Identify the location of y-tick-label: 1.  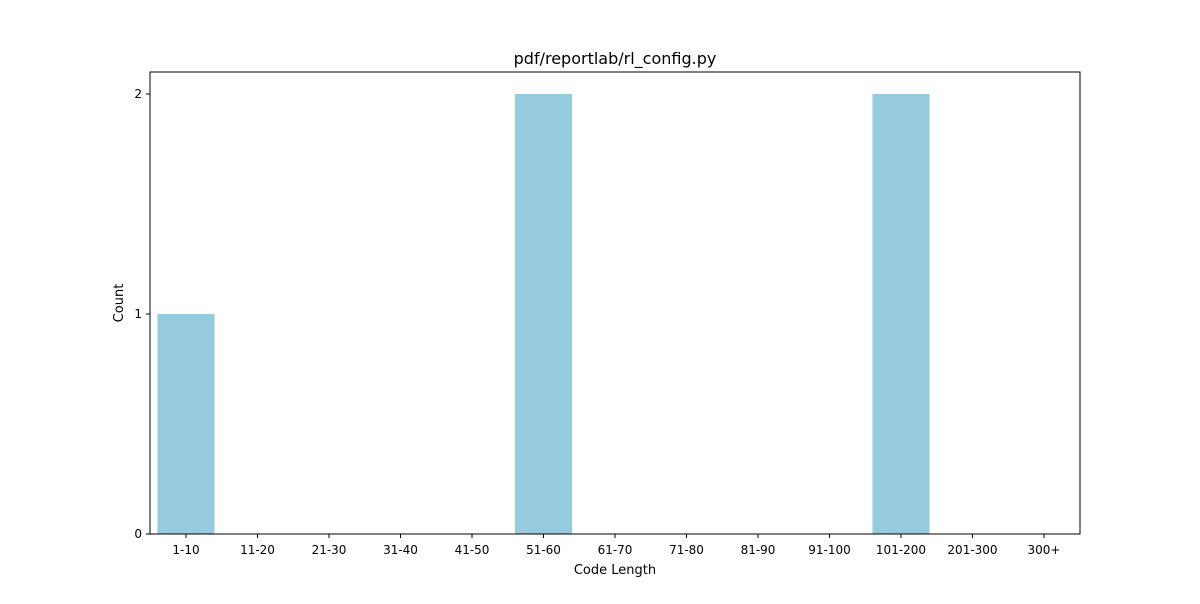
(138, 314).